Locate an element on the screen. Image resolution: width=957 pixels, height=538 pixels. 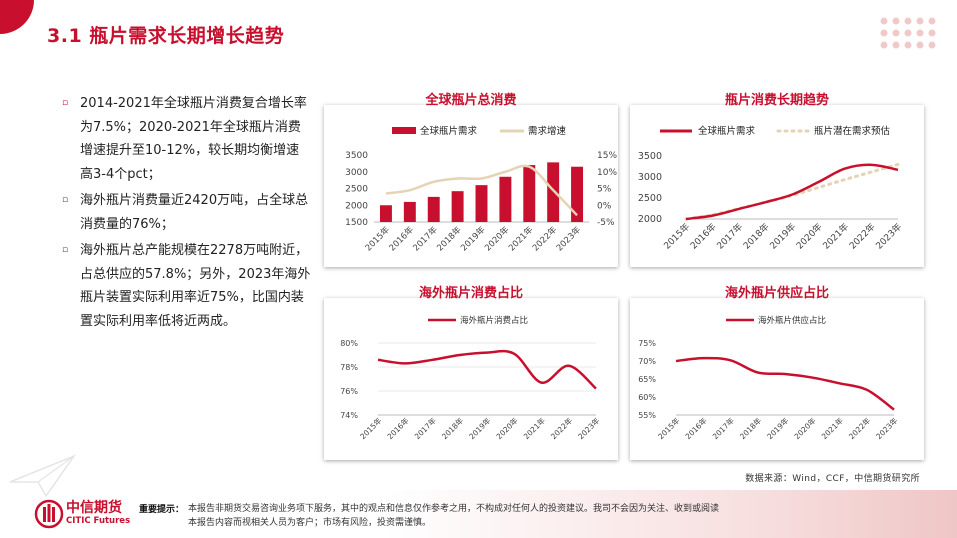
y-tick-label: 74% is located at coordinates (349, 415).